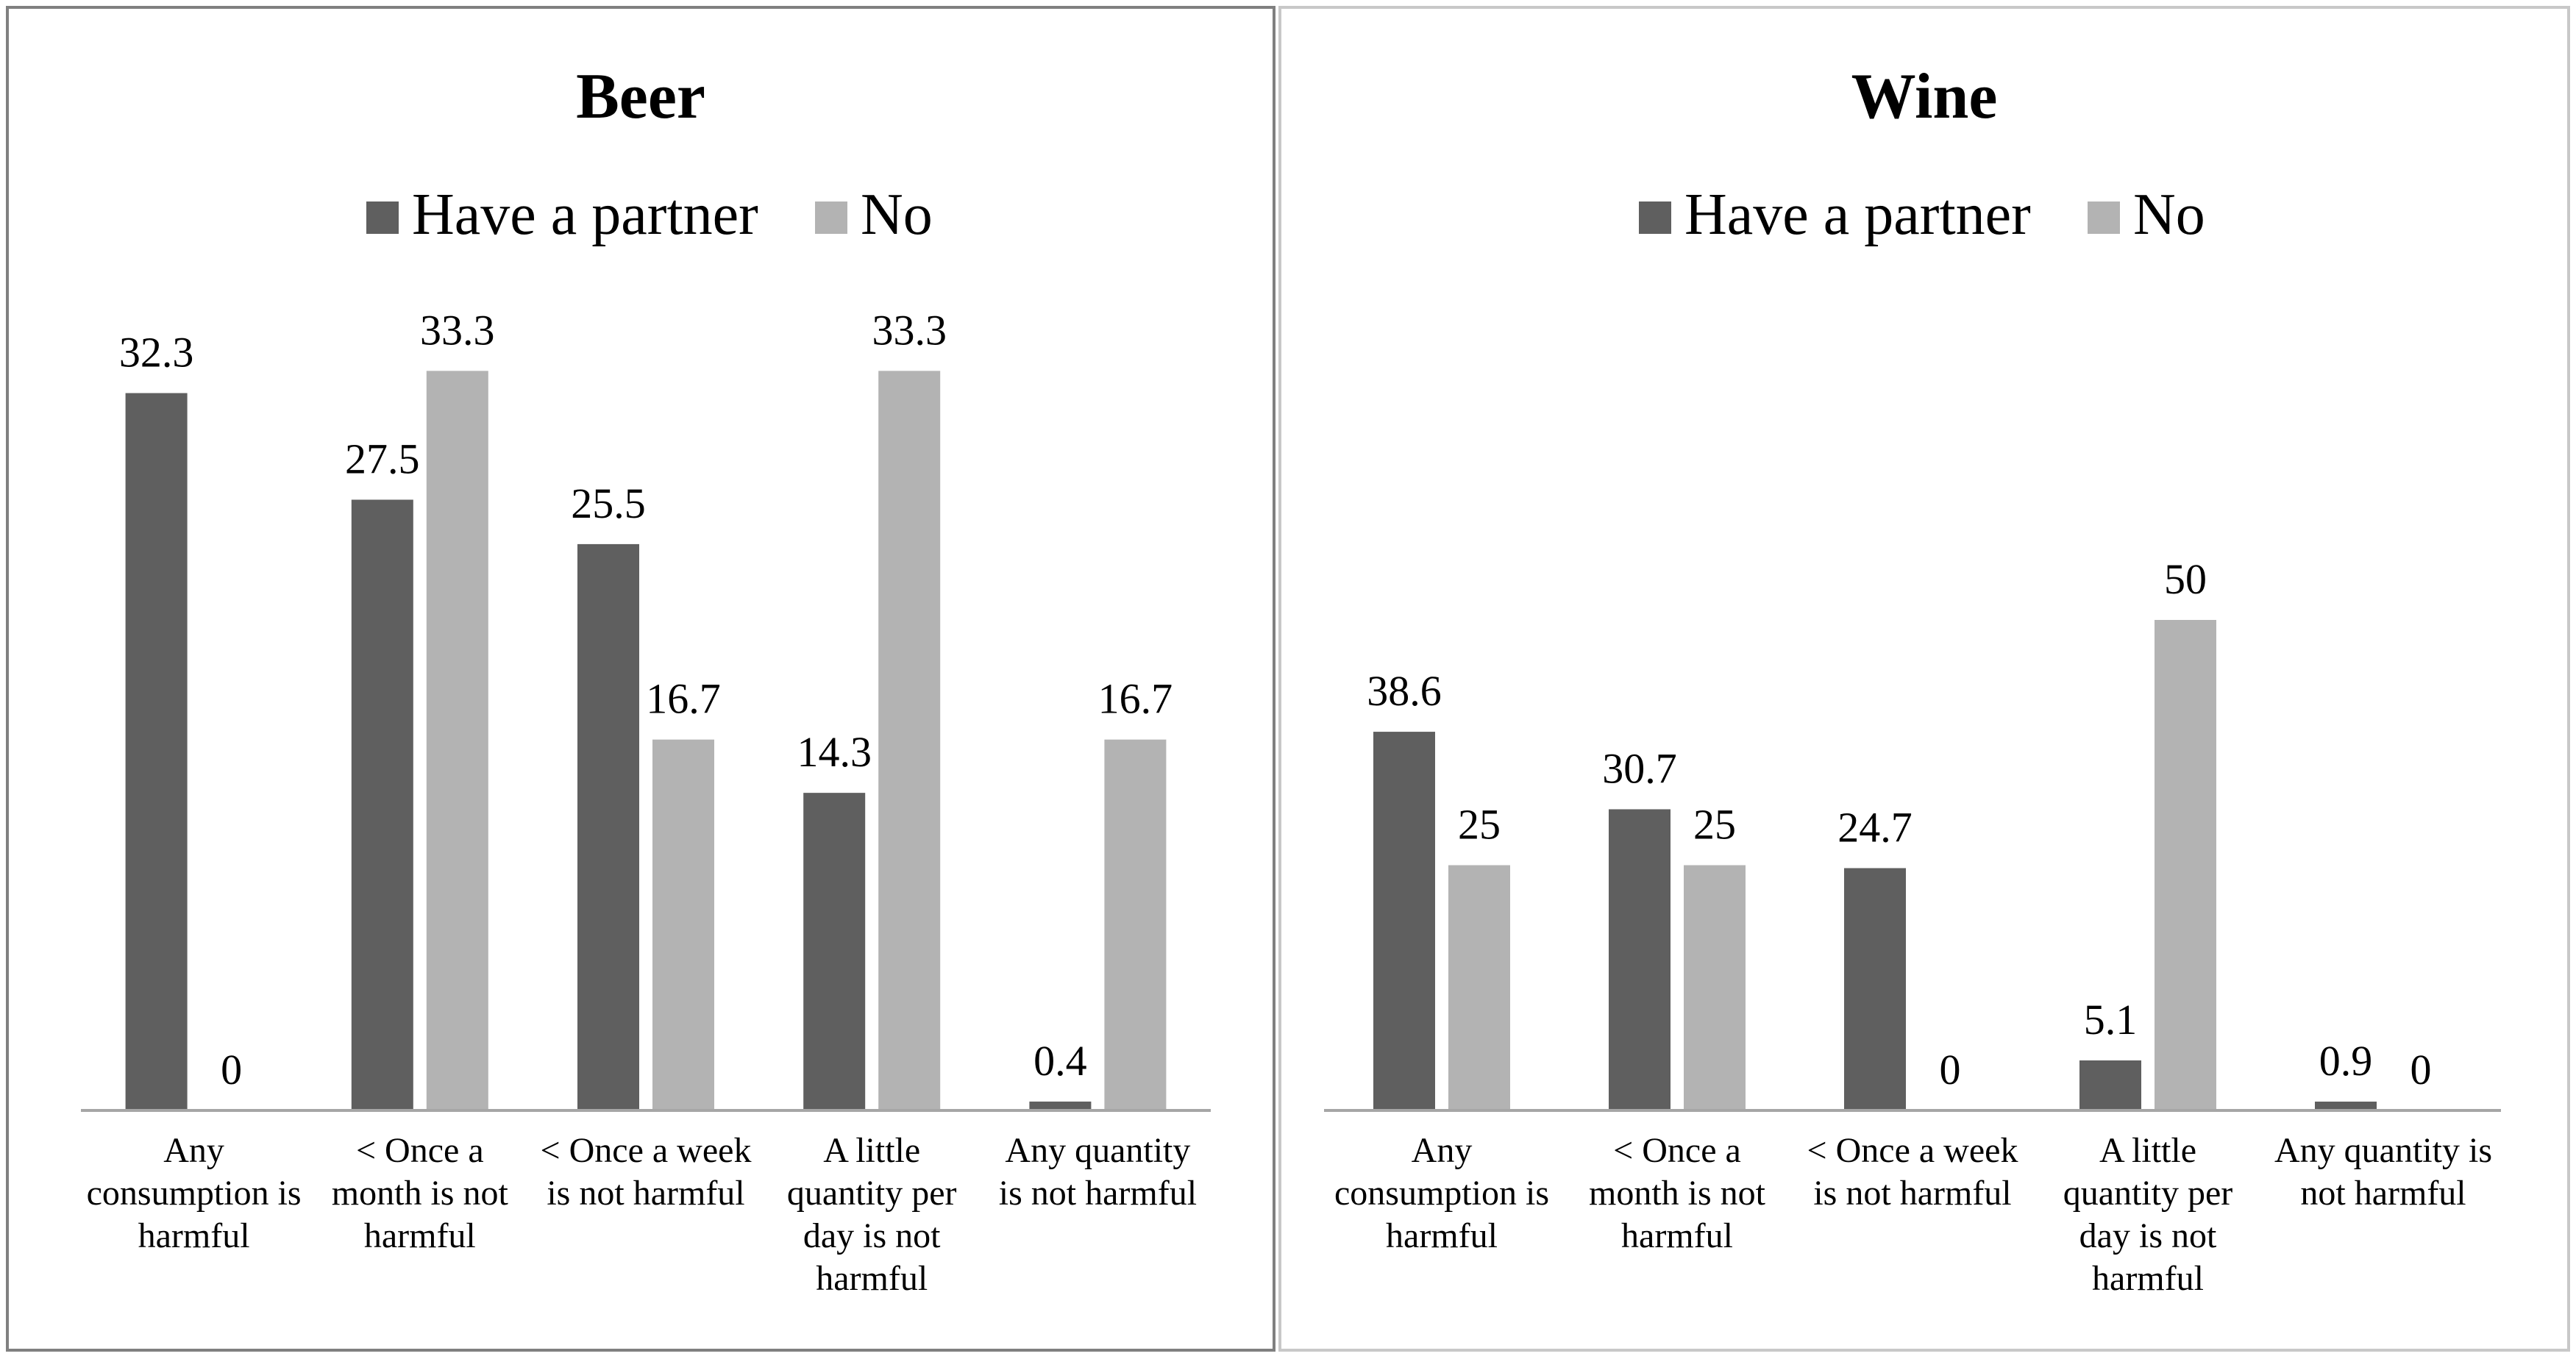 The image size is (2576, 1359). I want to click on beer-data-label-1-1: 33.3, so click(457, 330).